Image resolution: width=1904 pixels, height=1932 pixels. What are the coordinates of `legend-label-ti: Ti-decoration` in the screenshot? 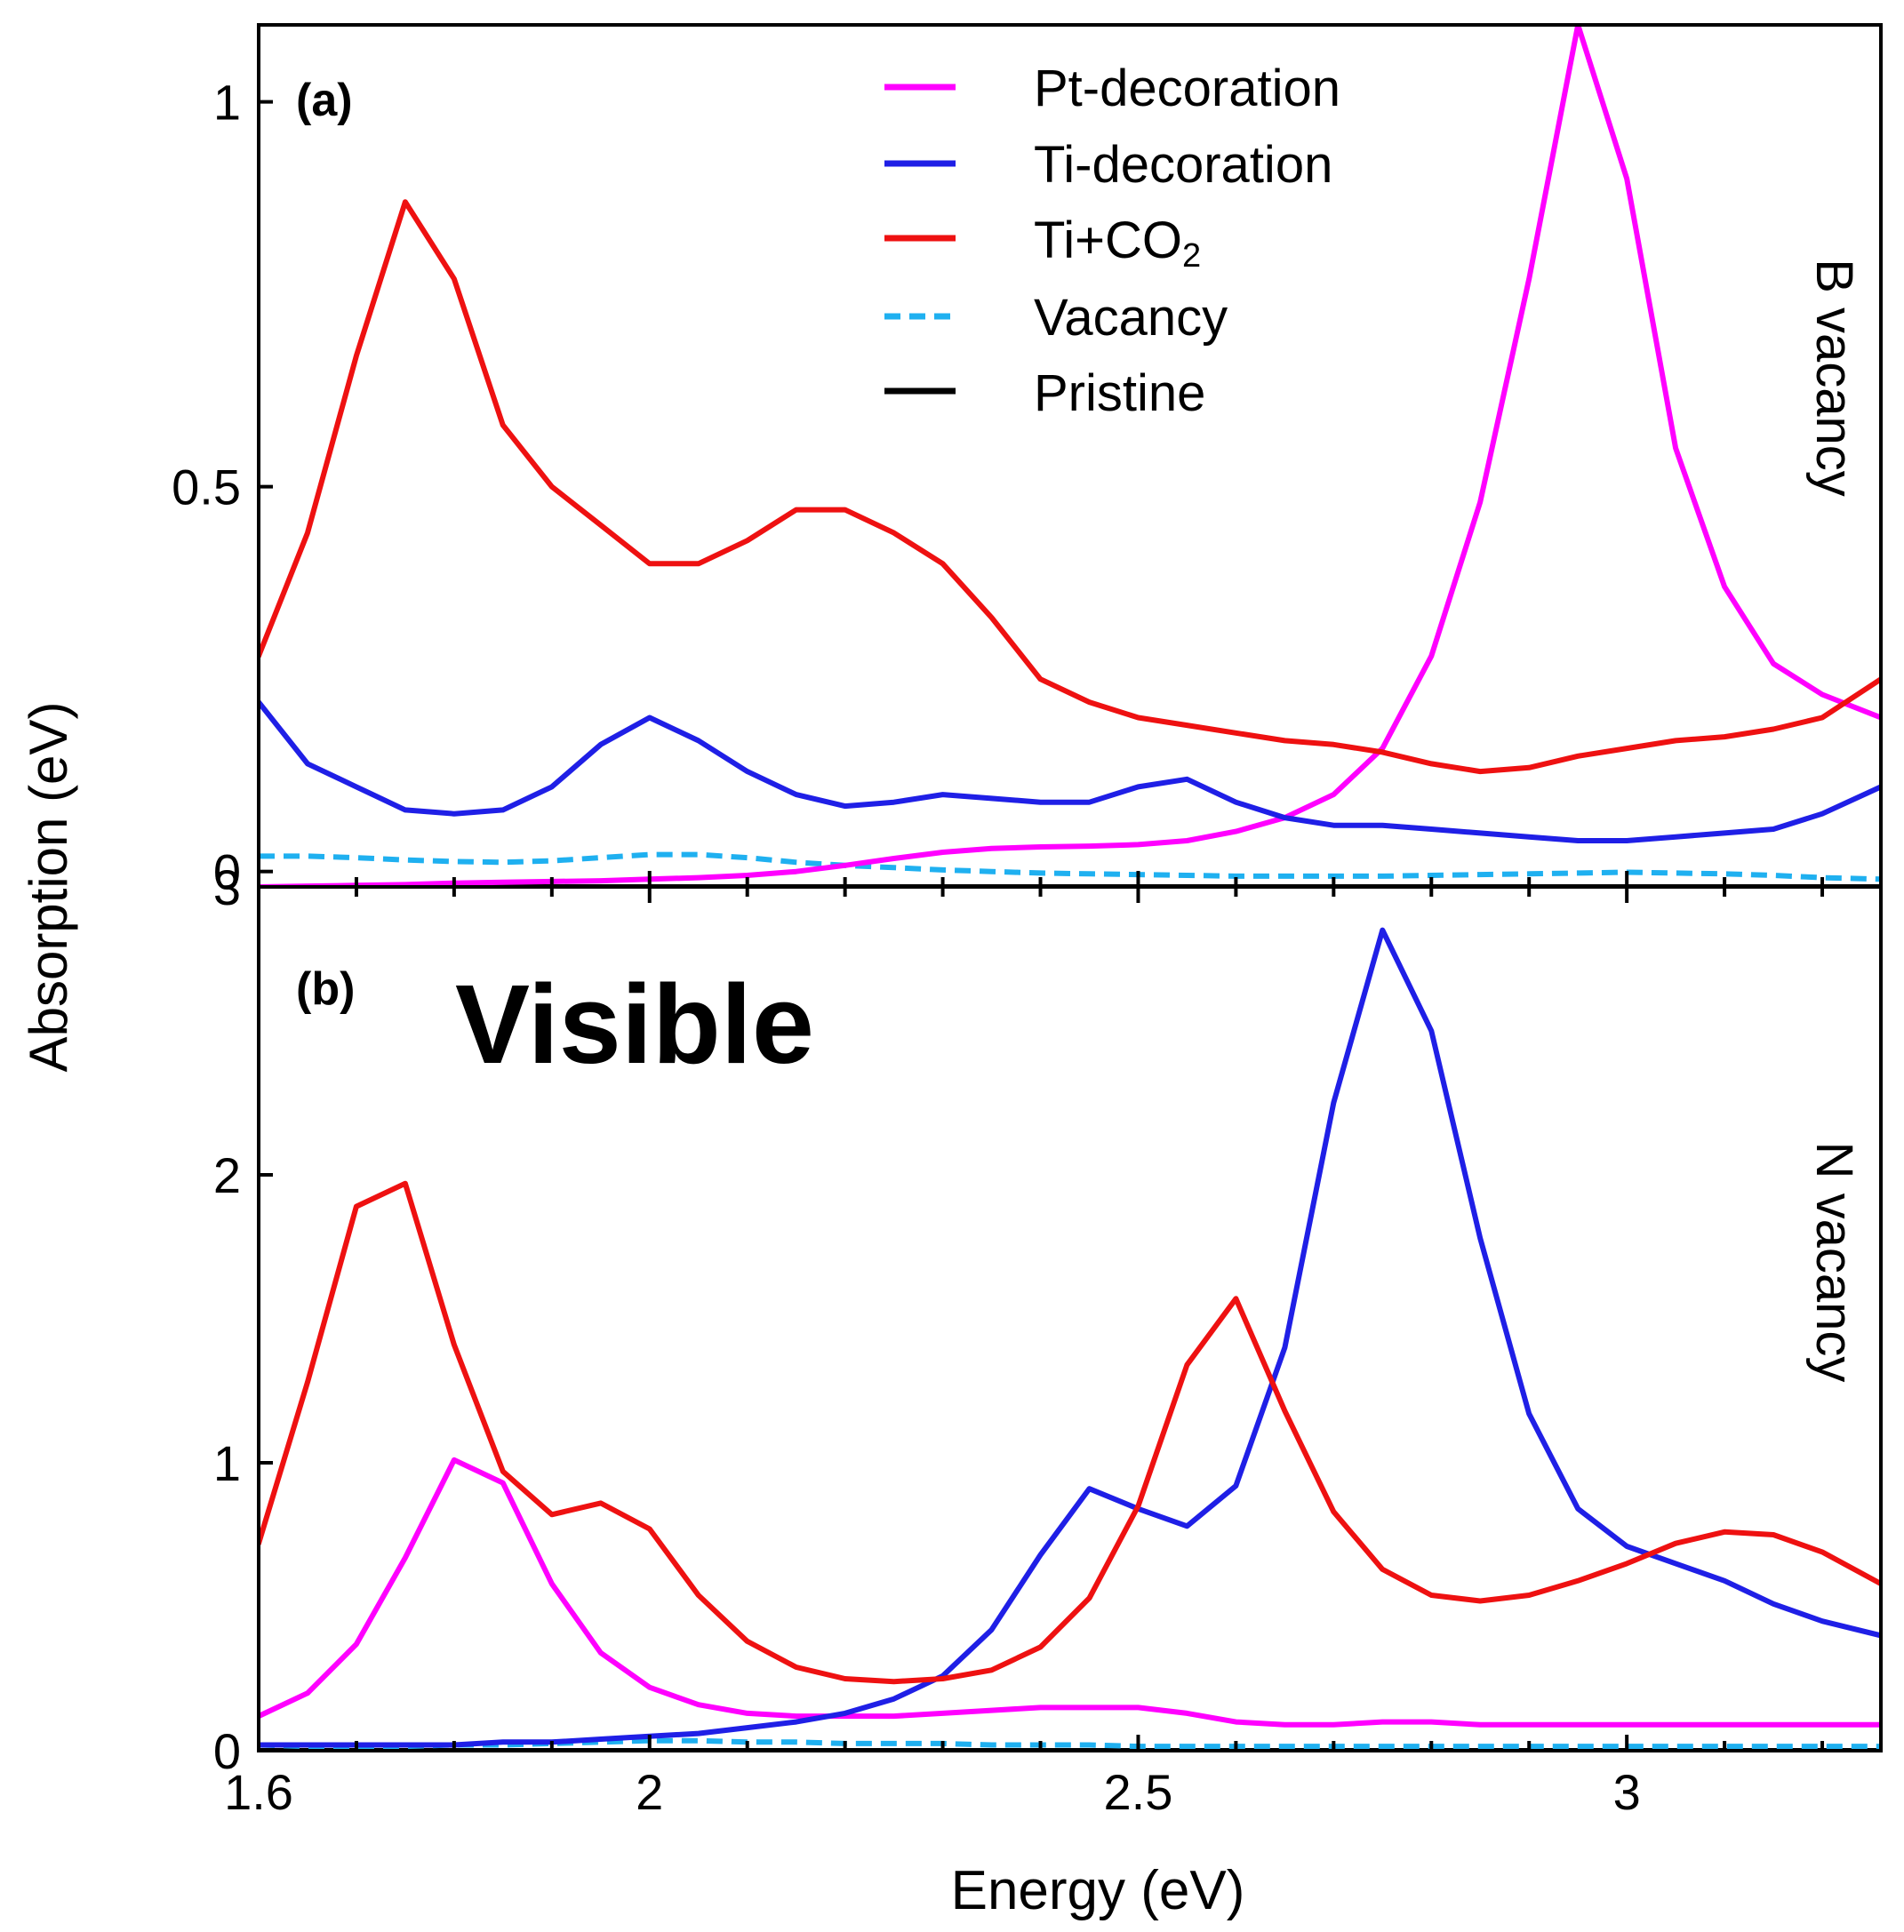 It's located at (1183, 165).